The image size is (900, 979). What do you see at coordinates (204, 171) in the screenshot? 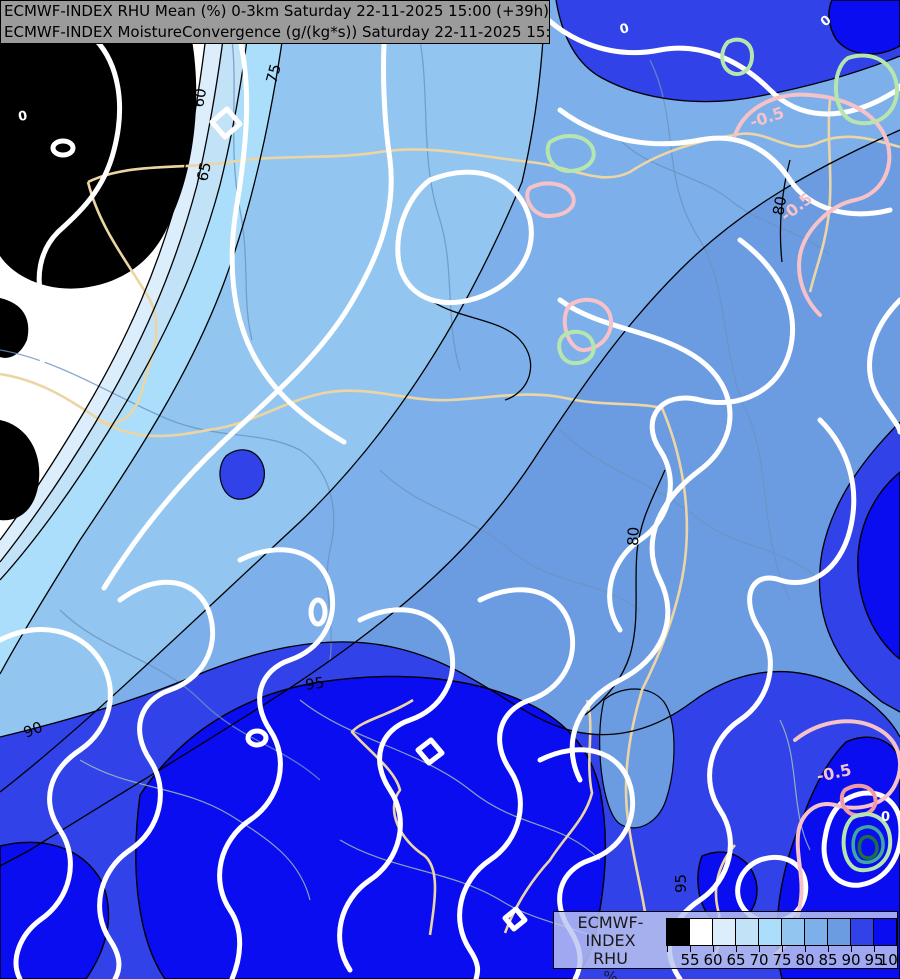
I see `rhu-contour-label: 65` at bounding box center [204, 171].